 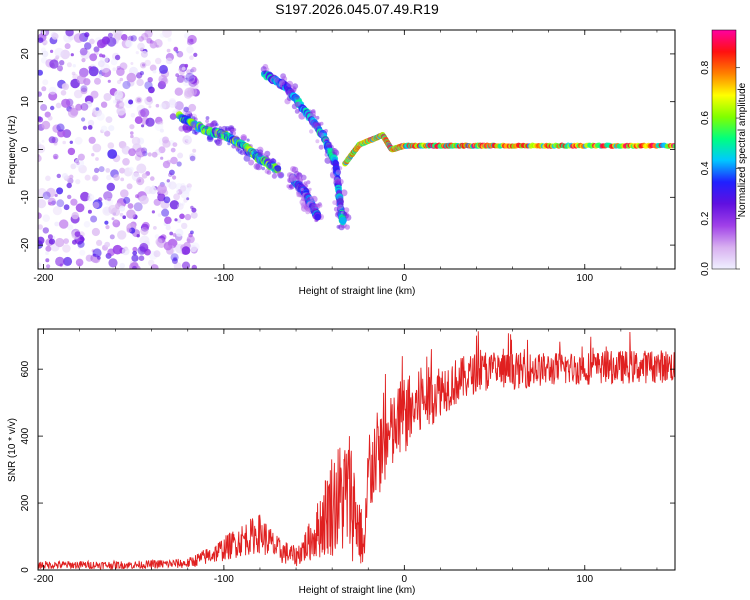 I want to click on x-tick-label: 100, so click(x=584, y=579).